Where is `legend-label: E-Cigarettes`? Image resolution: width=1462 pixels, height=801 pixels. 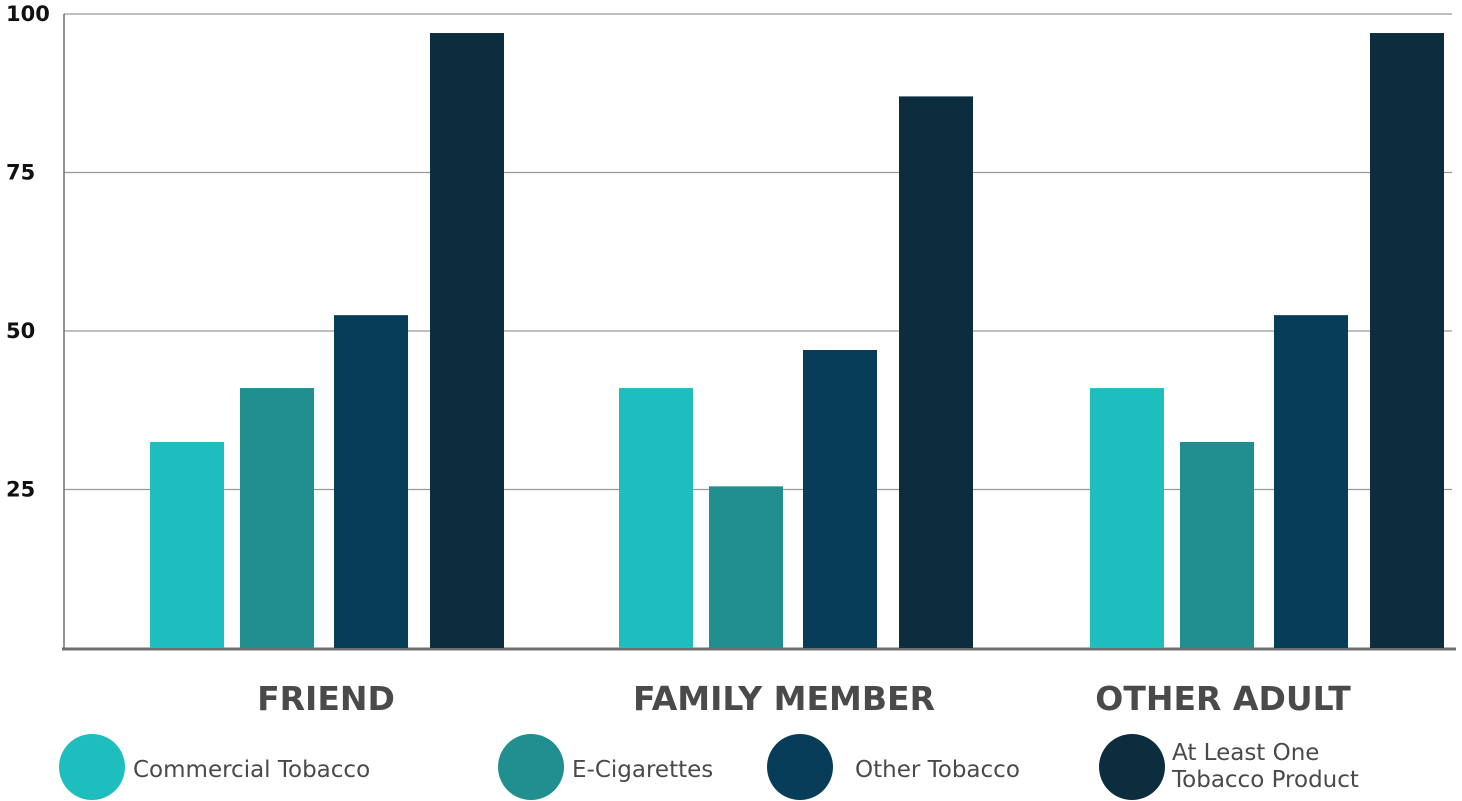 legend-label: E-Cigarettes is located at coordinates (642, 770).